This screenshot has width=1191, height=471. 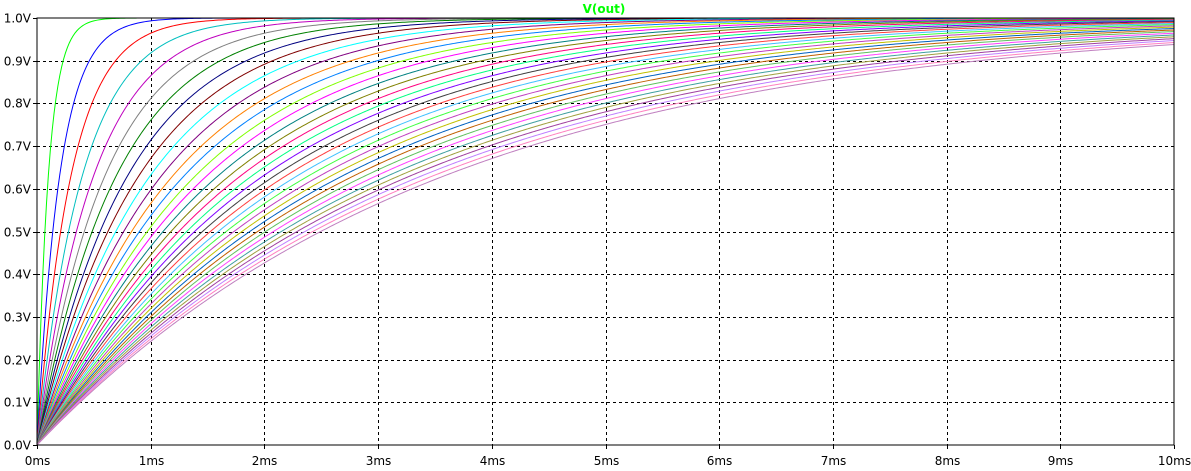 I want to click on x-tick-label: 8ms, so click(x=948, y=461).